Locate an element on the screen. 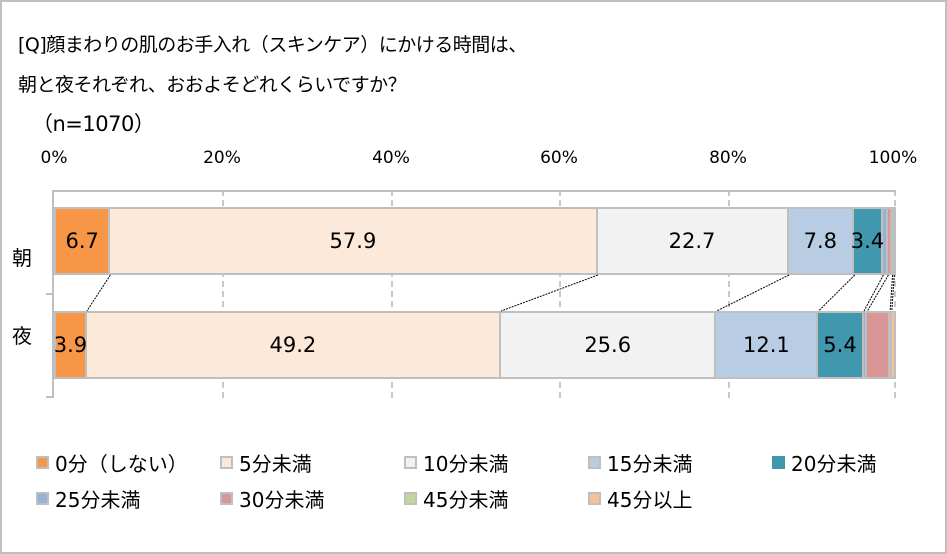 This screenshot has height=554, width=947. legend-item-30min: 30分未満 is located at coordinates (272, 498).